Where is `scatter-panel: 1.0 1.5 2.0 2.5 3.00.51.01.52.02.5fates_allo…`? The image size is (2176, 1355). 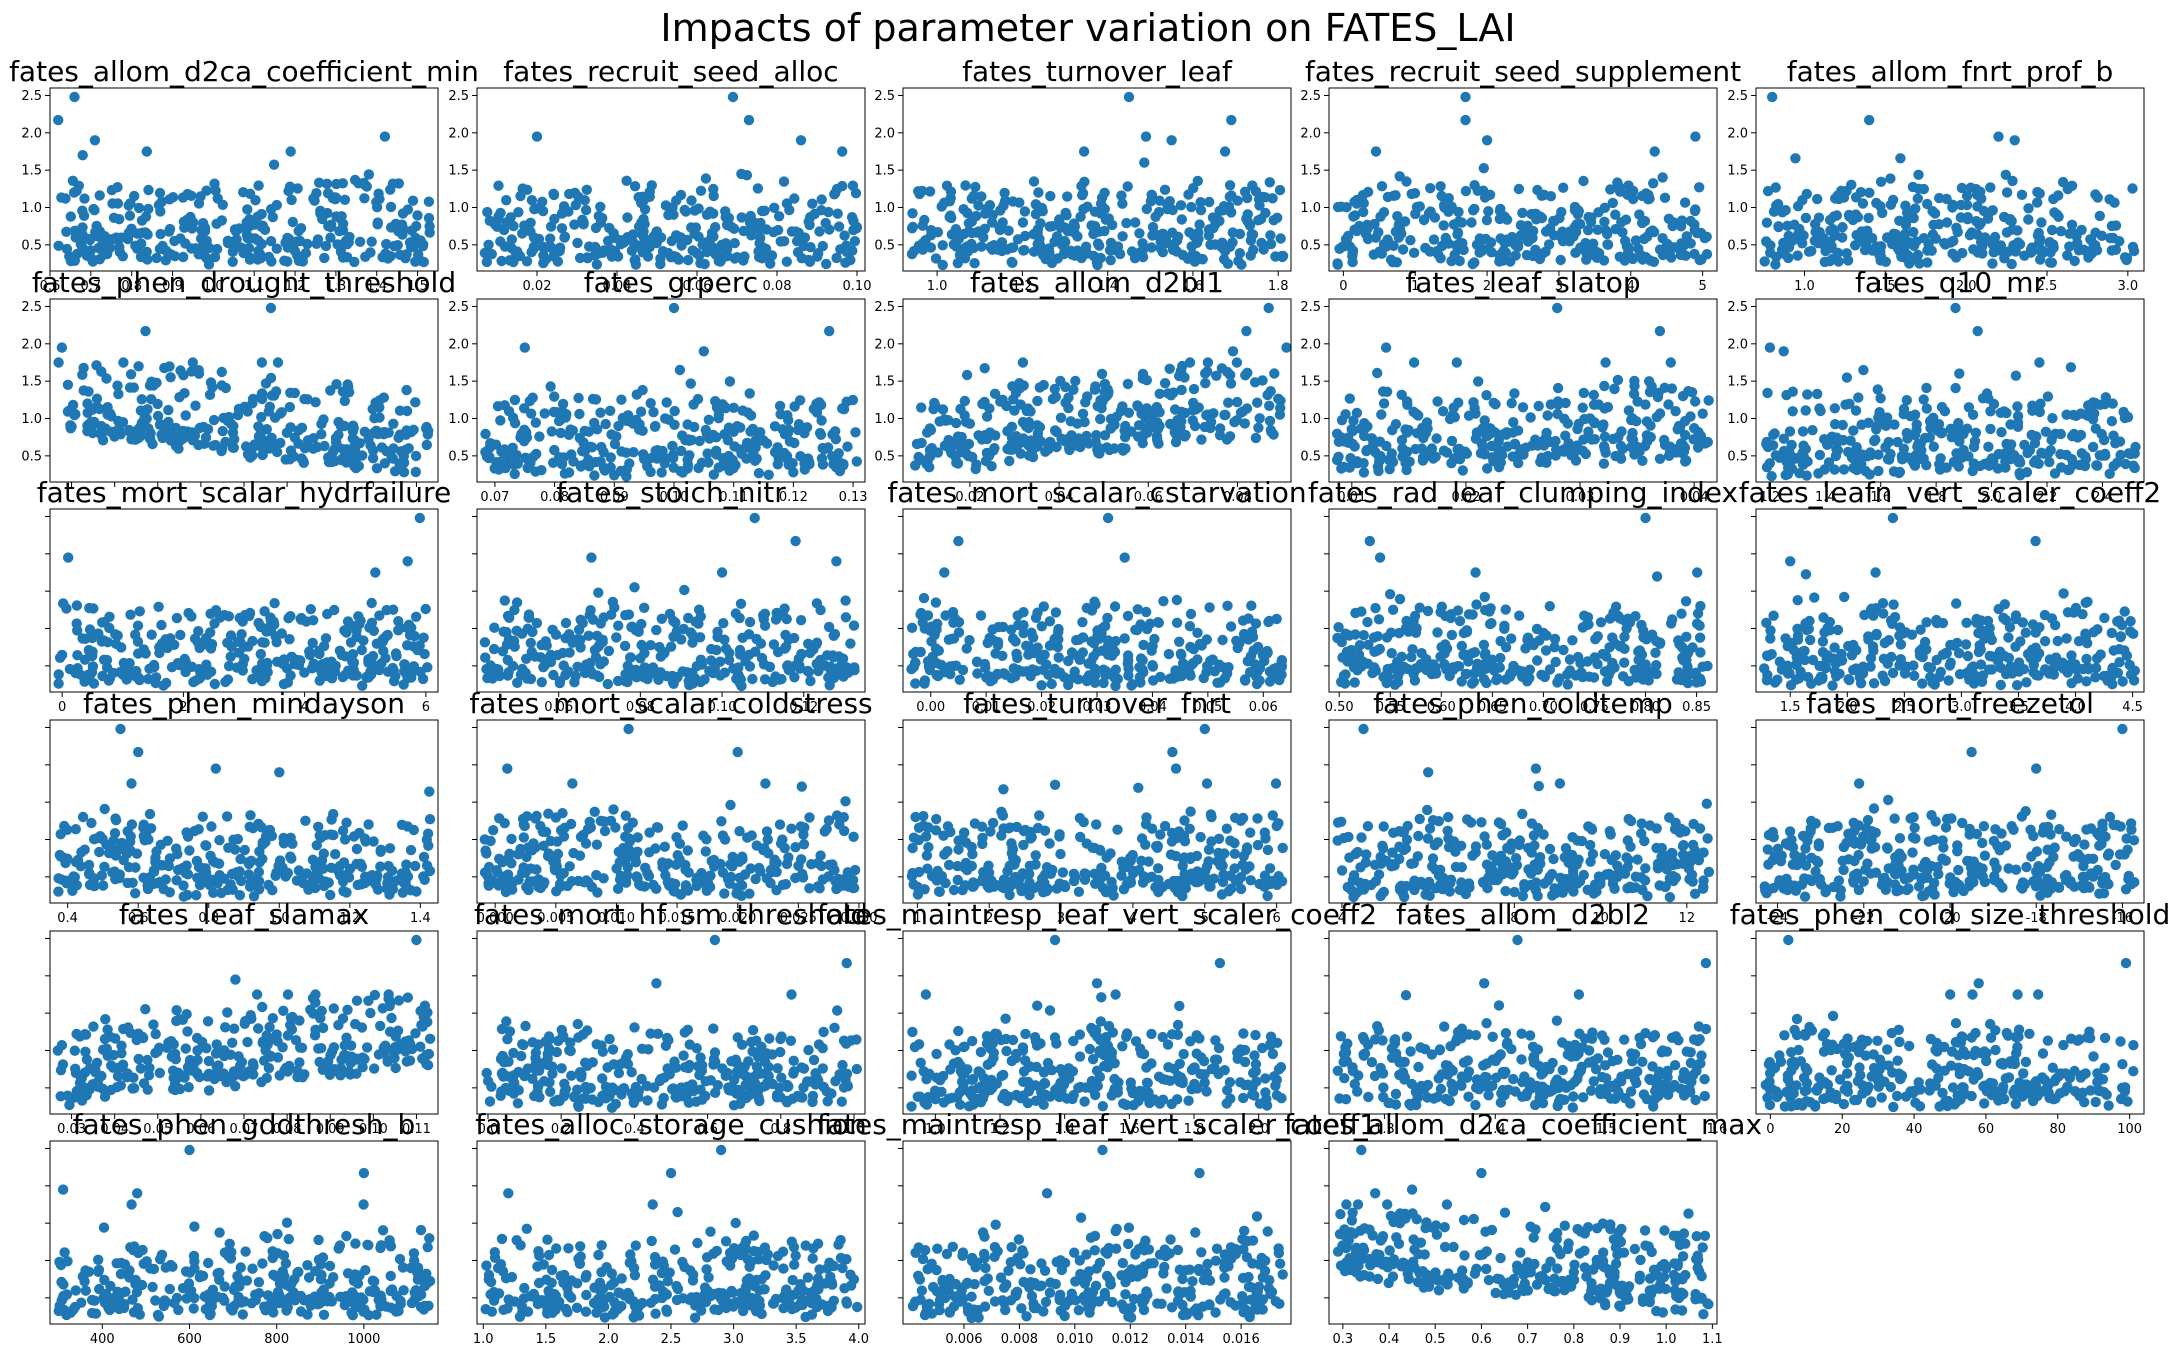 scatter-panel: 1.0 1.5 2.0 2.5 3.00.51.01.52.02.5fates_allo… is located at coordinates (1936, 174).